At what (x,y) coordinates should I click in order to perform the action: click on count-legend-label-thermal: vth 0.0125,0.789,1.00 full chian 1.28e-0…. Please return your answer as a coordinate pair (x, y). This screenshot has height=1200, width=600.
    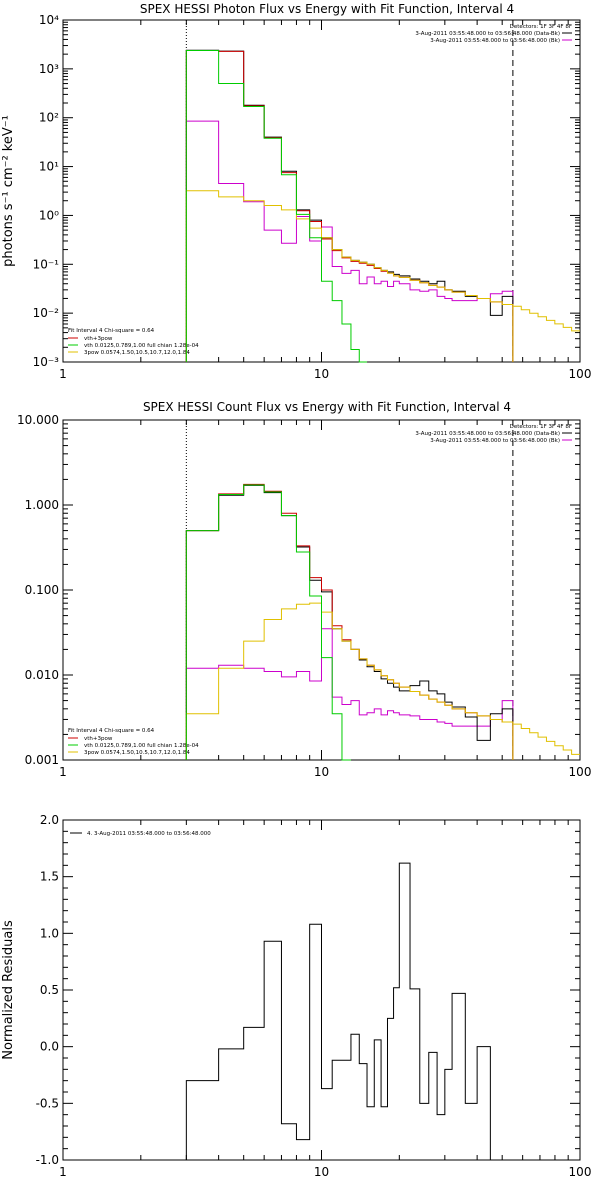
    Looking at the image, I should click on (141, 746).